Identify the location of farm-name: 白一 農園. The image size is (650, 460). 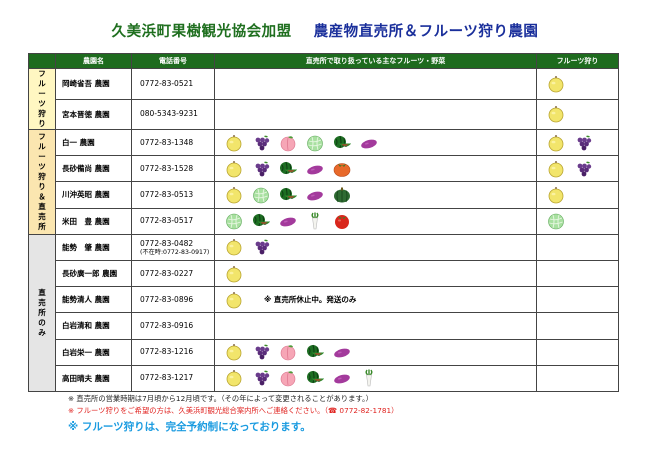
(93, 142).